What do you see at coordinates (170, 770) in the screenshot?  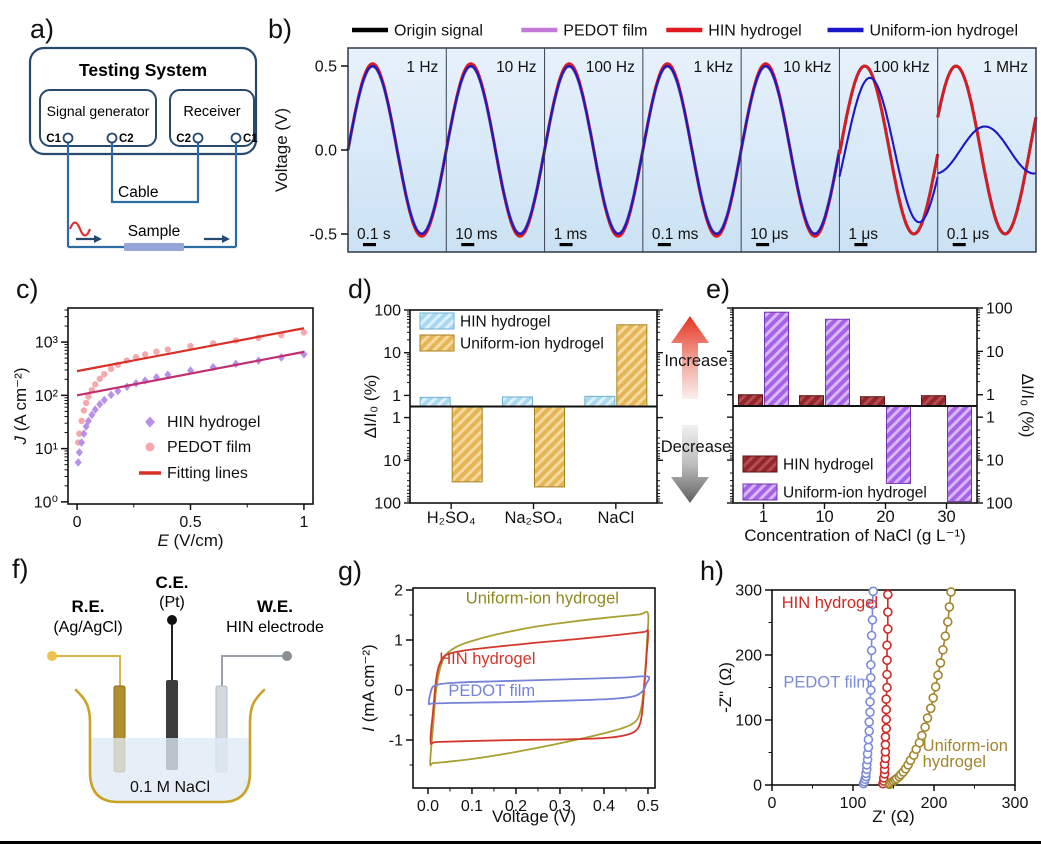 I see `electrolyte-solution` at bounding box center [170, 770].